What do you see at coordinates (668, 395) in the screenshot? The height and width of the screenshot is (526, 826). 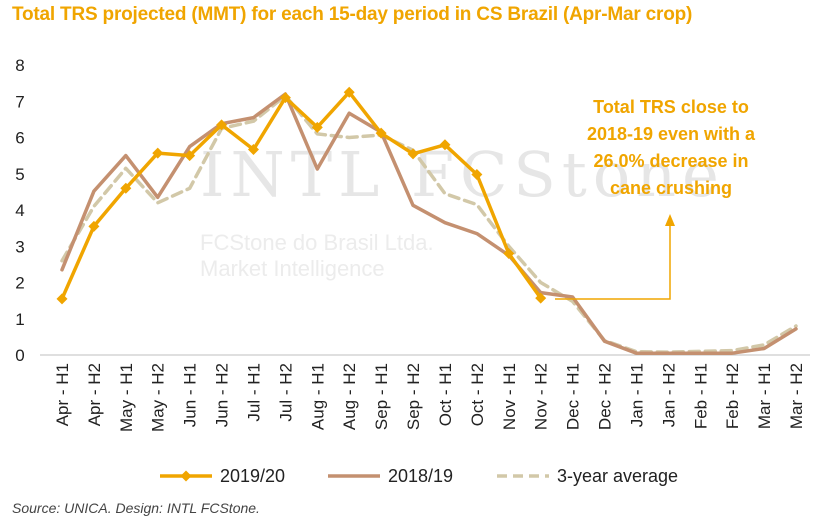 I see `x-tick-label: Jan - H2` at bounding box center [668, 395].